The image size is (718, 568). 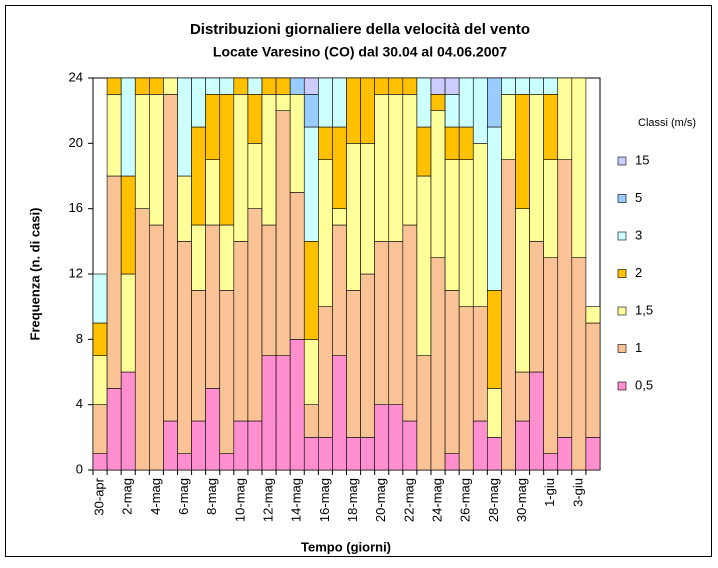 I want to click on x-axis-title: Tempo (giorni), so click(x=346, y=546).